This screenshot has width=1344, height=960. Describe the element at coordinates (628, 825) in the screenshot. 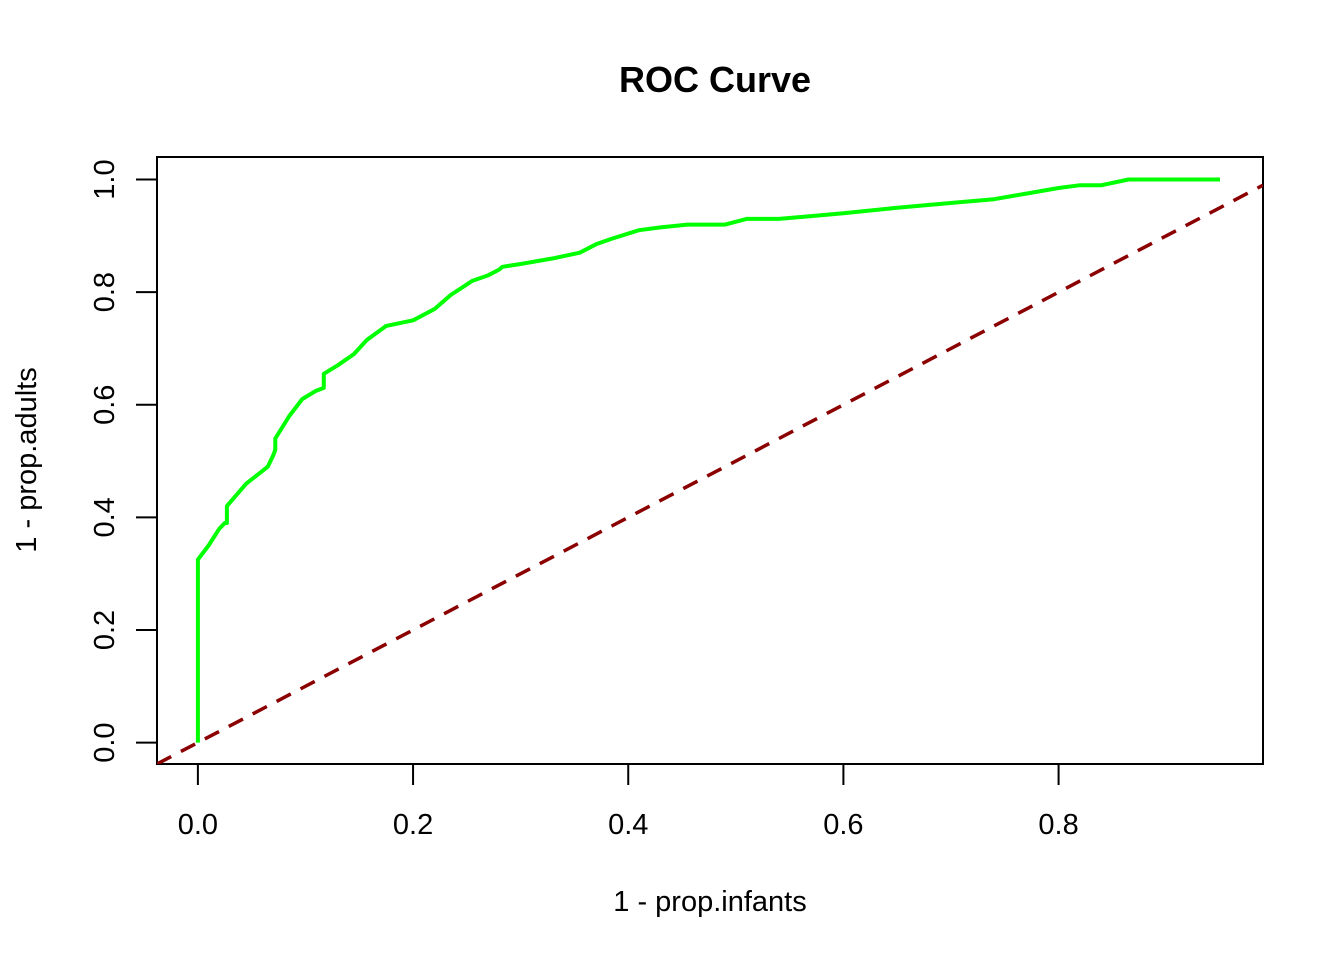

I see `x-tick-label: 0.4` at that location.